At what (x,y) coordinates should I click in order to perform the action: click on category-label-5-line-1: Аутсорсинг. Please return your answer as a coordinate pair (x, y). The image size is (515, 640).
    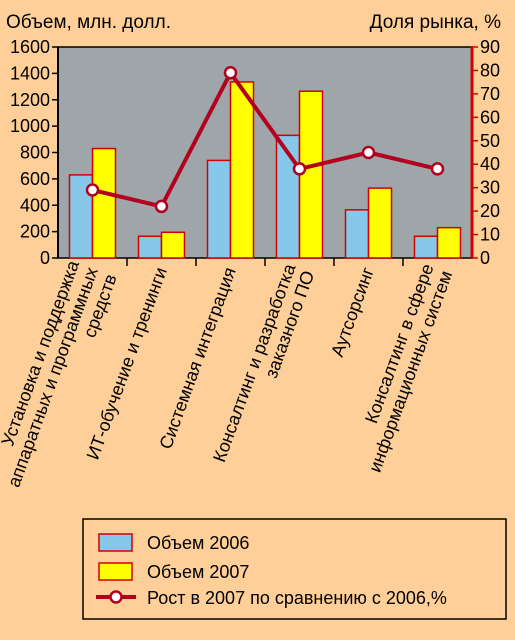
    Looking at the image, I should click on (352, 311).